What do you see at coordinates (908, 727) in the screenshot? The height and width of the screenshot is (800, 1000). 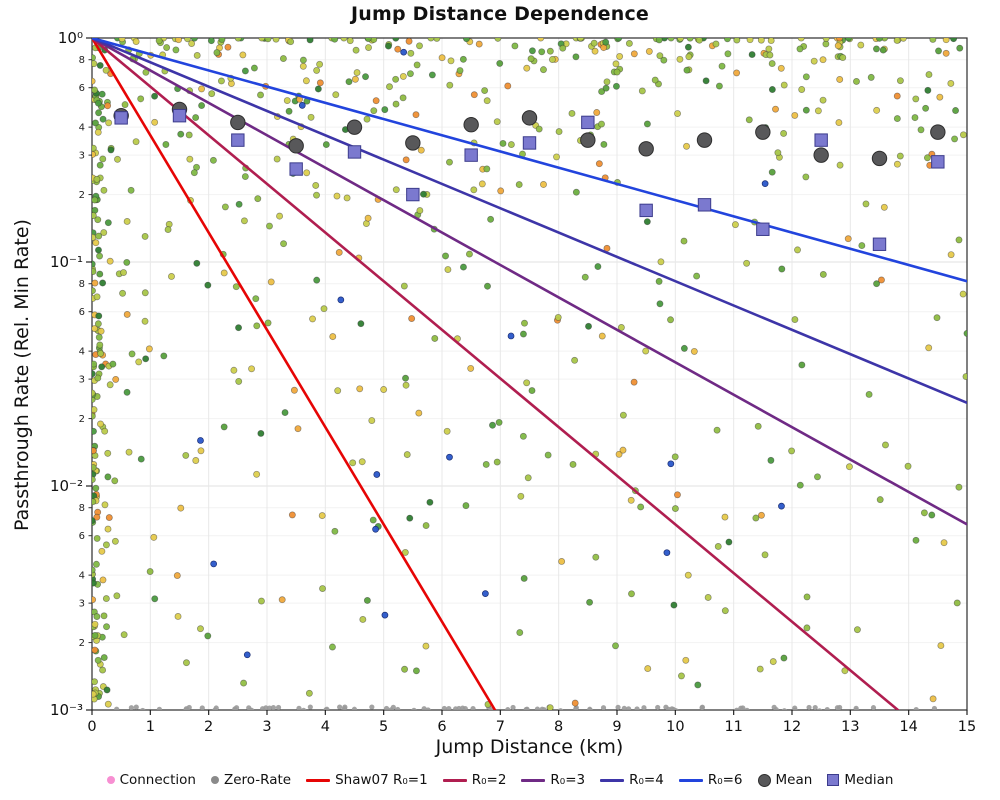 I see `x-tick-label: 14` at bounding box center [908, 727].